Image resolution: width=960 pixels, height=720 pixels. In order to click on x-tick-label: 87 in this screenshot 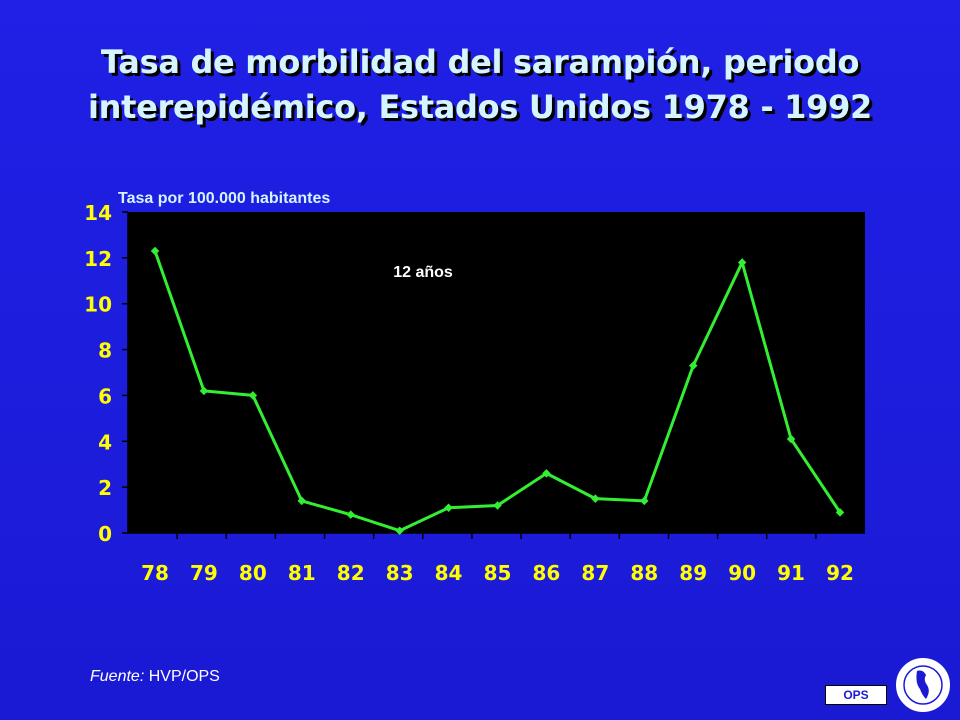, I will do `click(595, 573)`.